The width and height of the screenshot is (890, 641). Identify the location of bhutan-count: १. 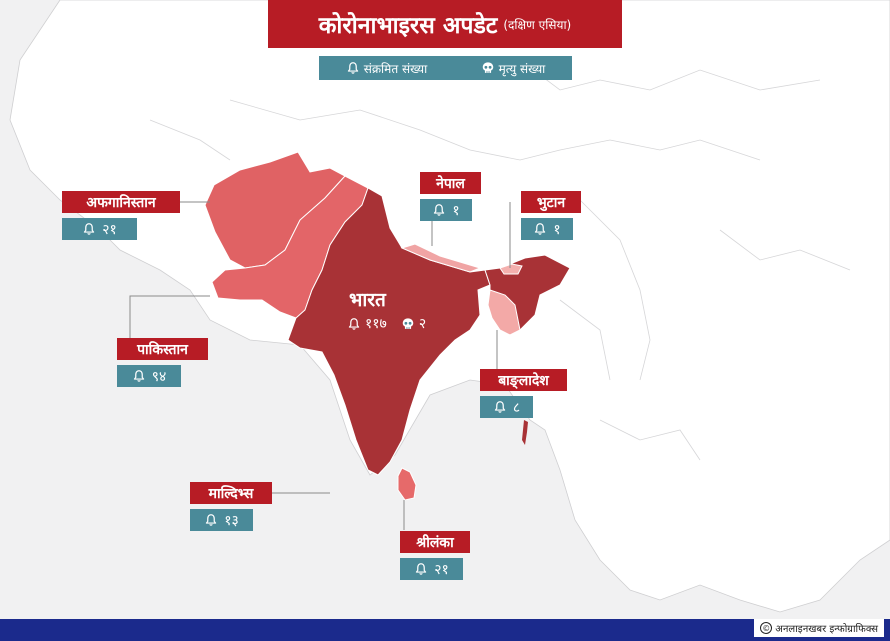
(547, 229).